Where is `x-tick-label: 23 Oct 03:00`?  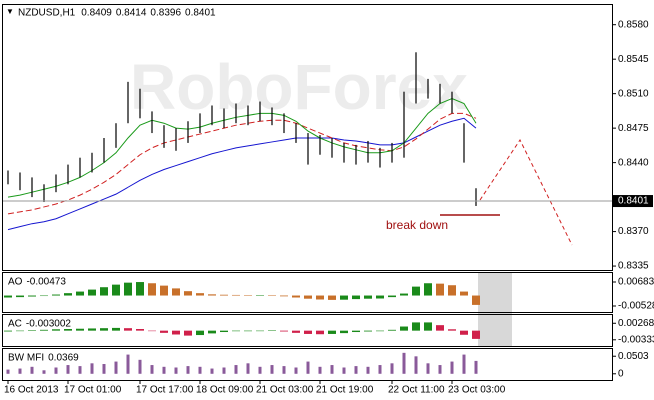
x-tick-label: 23 Oct 03:00 is located at coordinates (477, 390).